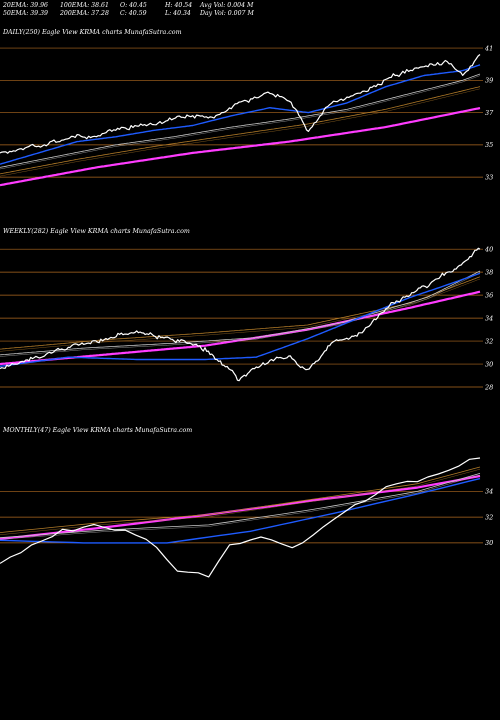 This screenshot has width=500, height=720. I want to click on daily-ema50-line, so click(240, 120).